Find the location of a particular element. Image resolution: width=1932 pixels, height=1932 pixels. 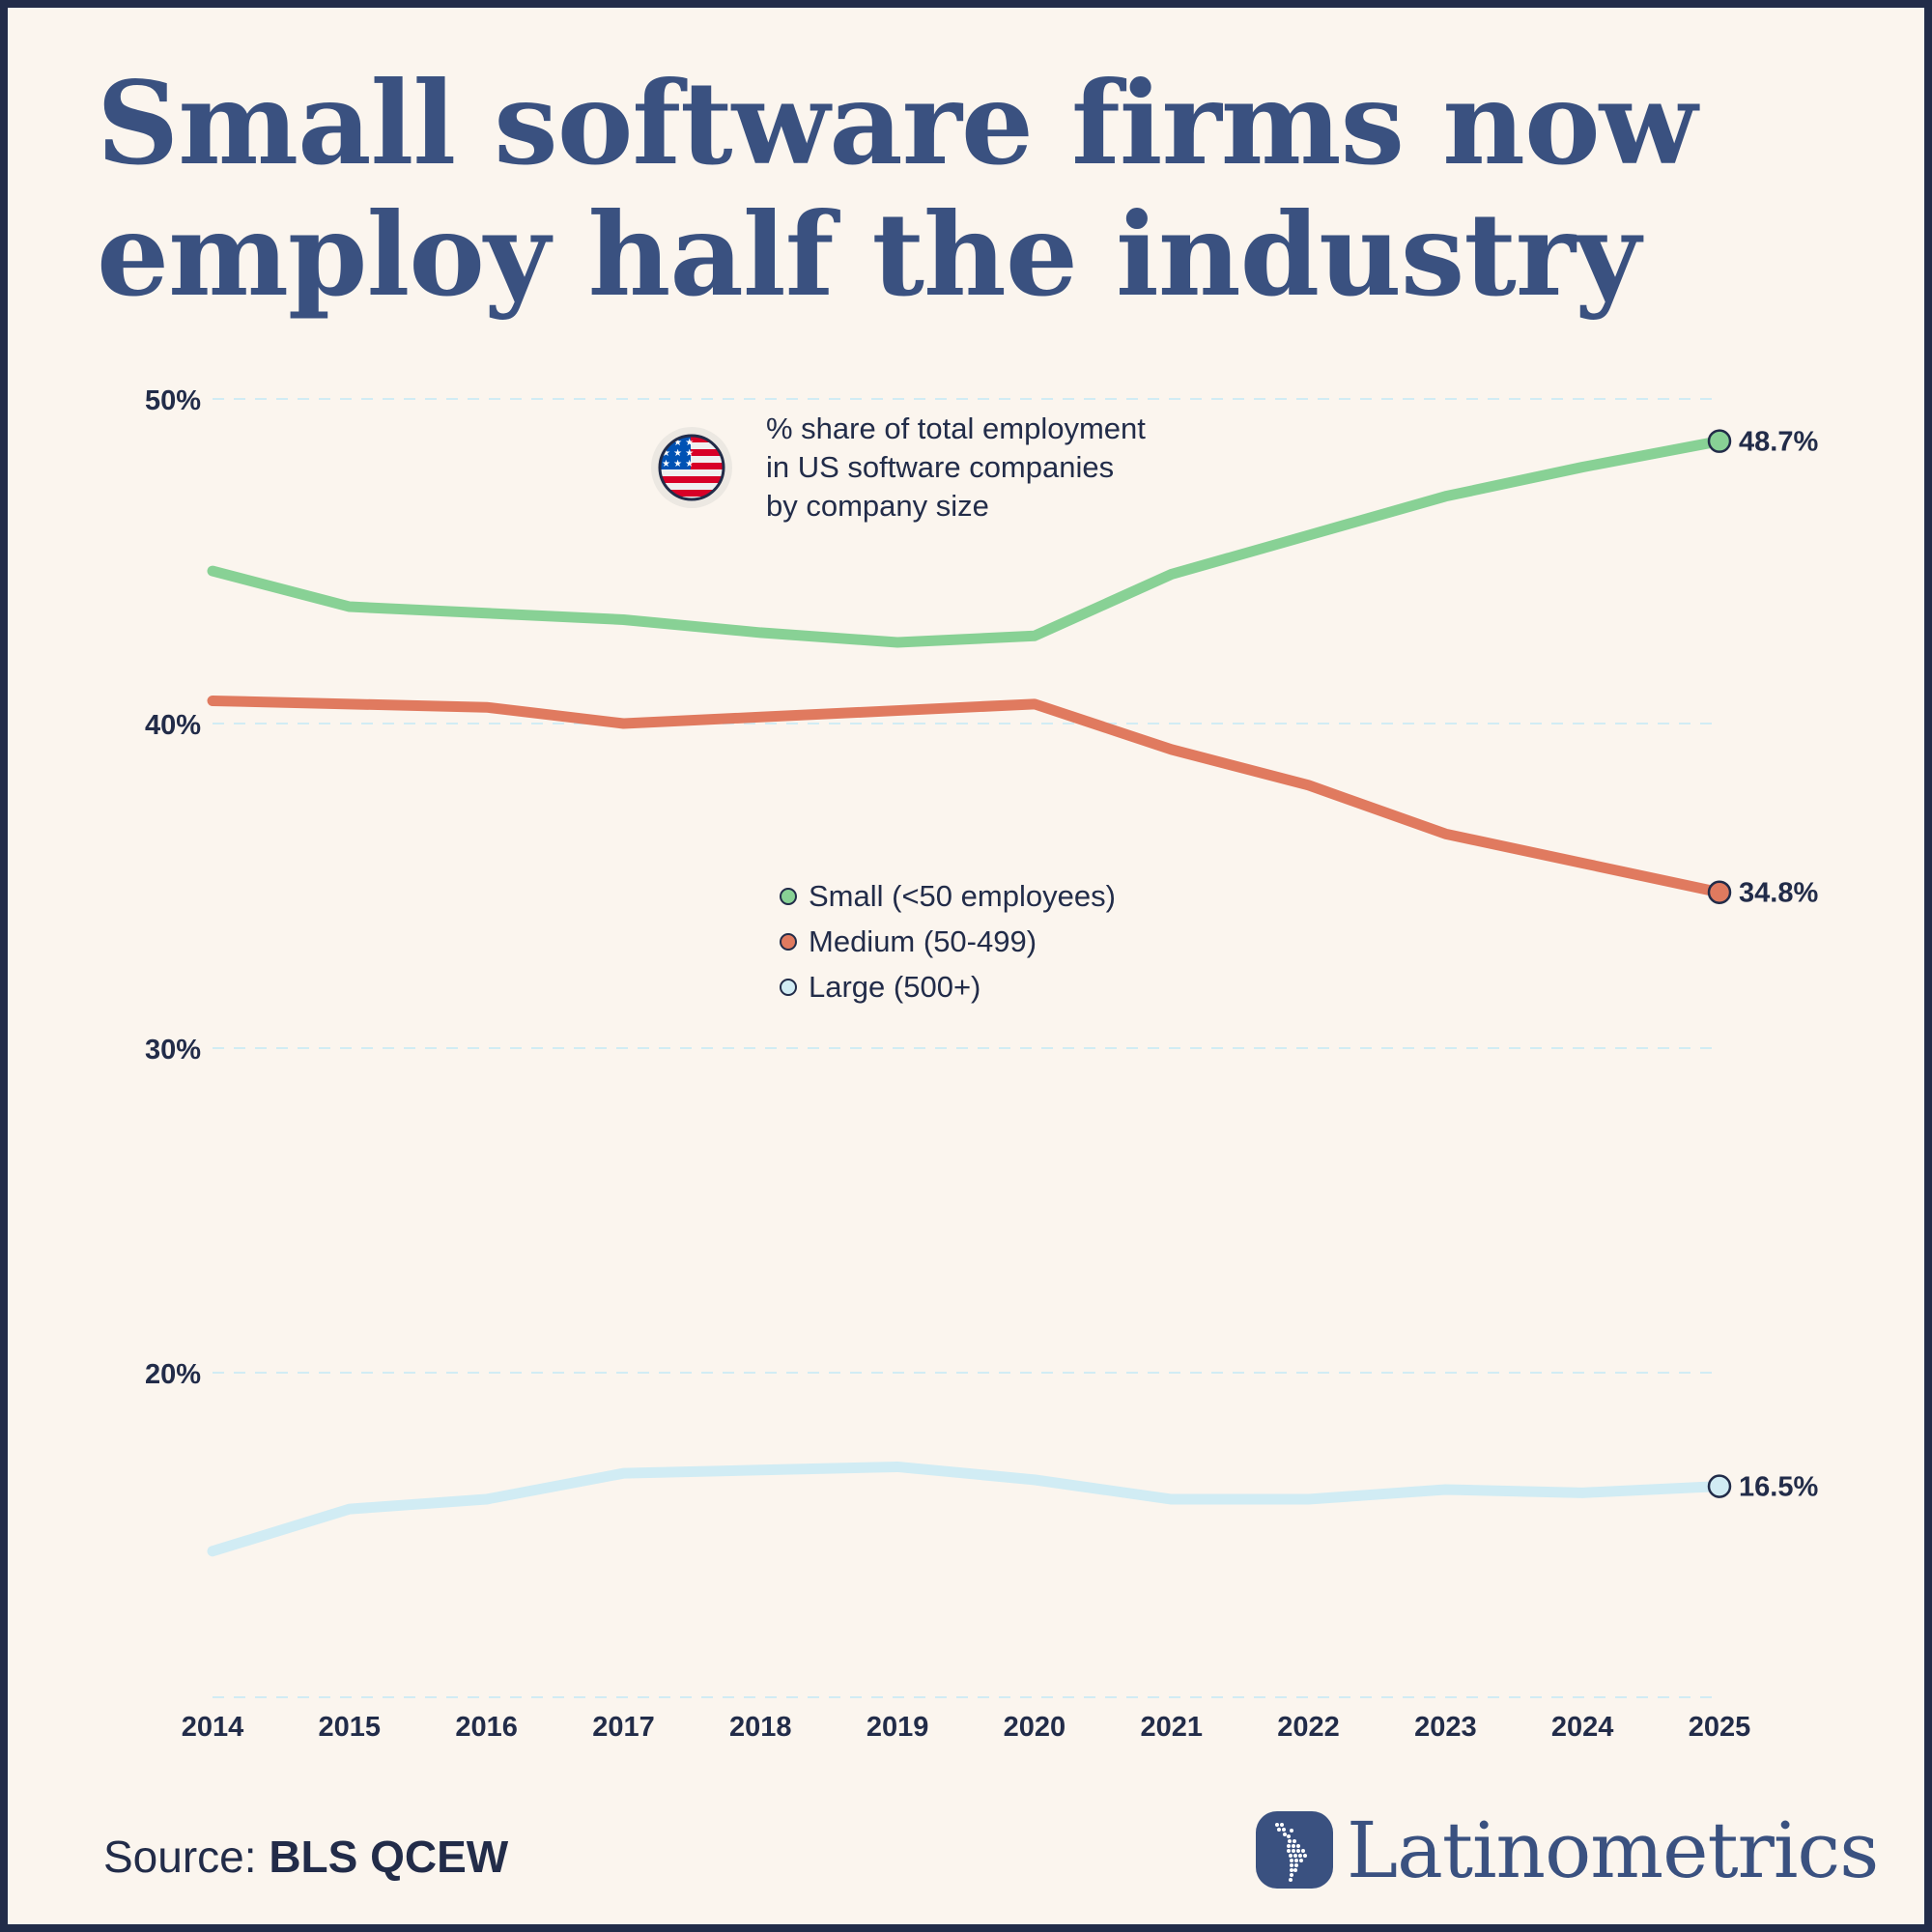

legend-item-large: Large (500+) is located at coordinates (948, 986).